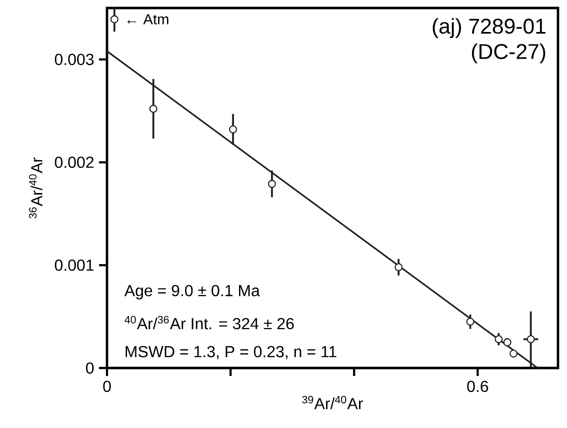 Image resolution: width=567 pixels, height=428 pixels. What do you see at coordinates (74, 60) in the screenshot?
I see `y-tick-label: 0.003` at bounding box center [74, 60].